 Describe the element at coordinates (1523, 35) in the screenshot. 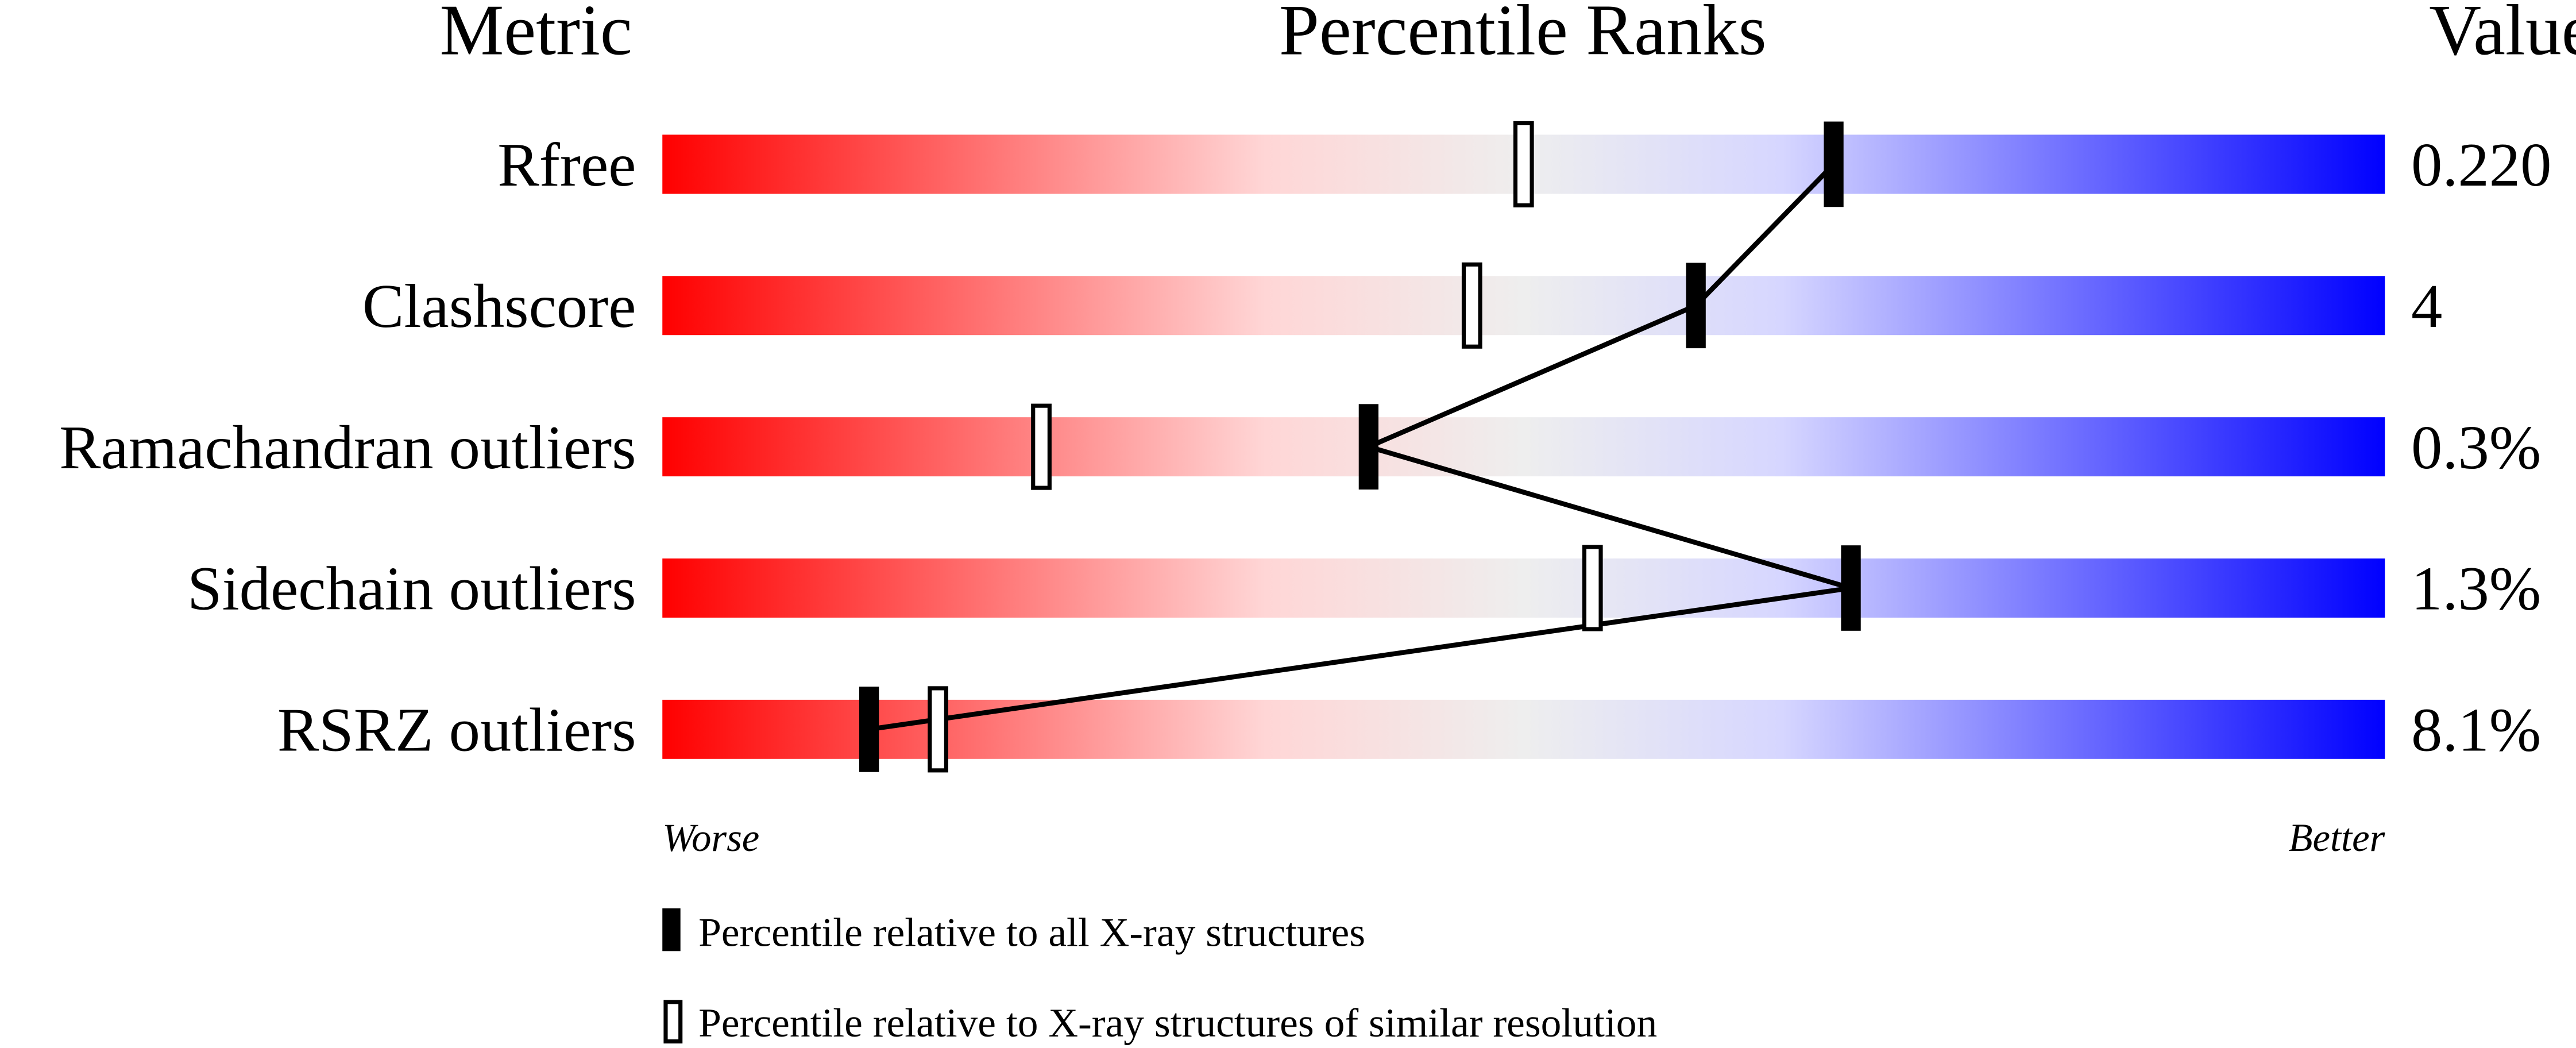

I see `header-percentile-ranks: Percentile Ranks` at that location.